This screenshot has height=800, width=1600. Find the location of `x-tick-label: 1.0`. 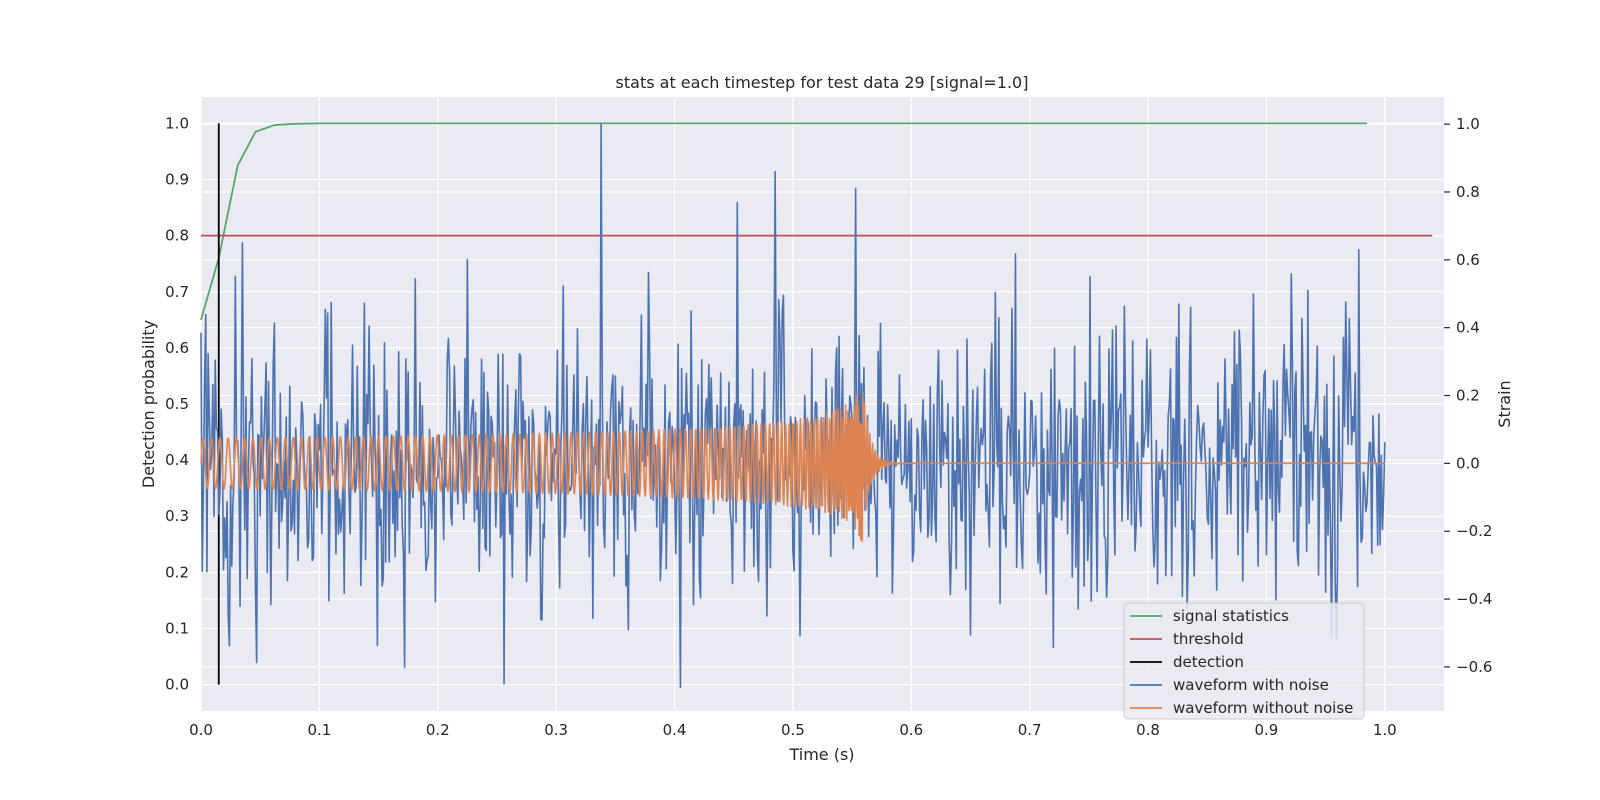

x-tick-label: 1.0 is located at coordinates (1385, 730).